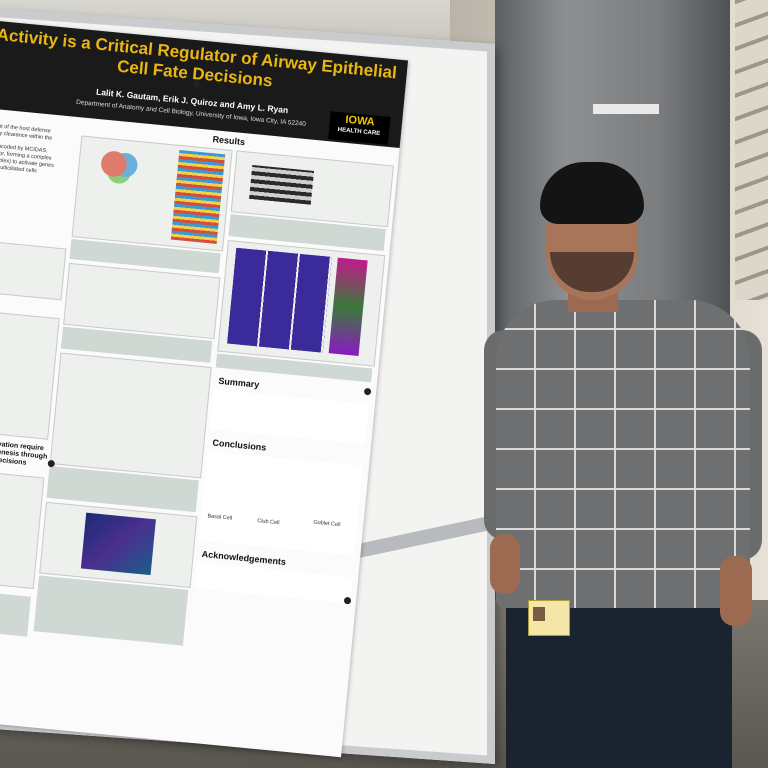 This screenshot has height=768, width=768. I want to click on badge-photo, so click(539, 614).